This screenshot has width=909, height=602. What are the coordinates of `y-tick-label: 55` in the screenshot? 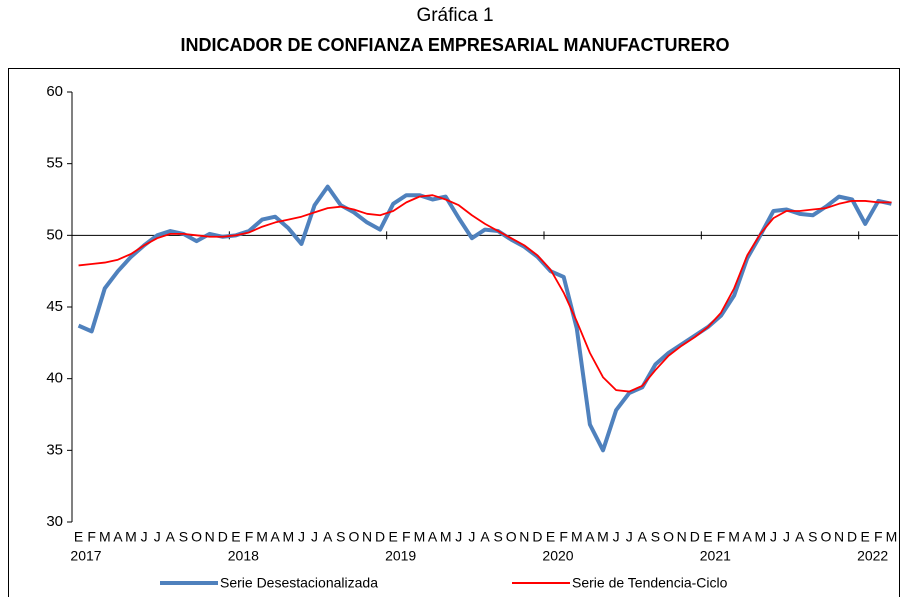 It's located at (54, 163).